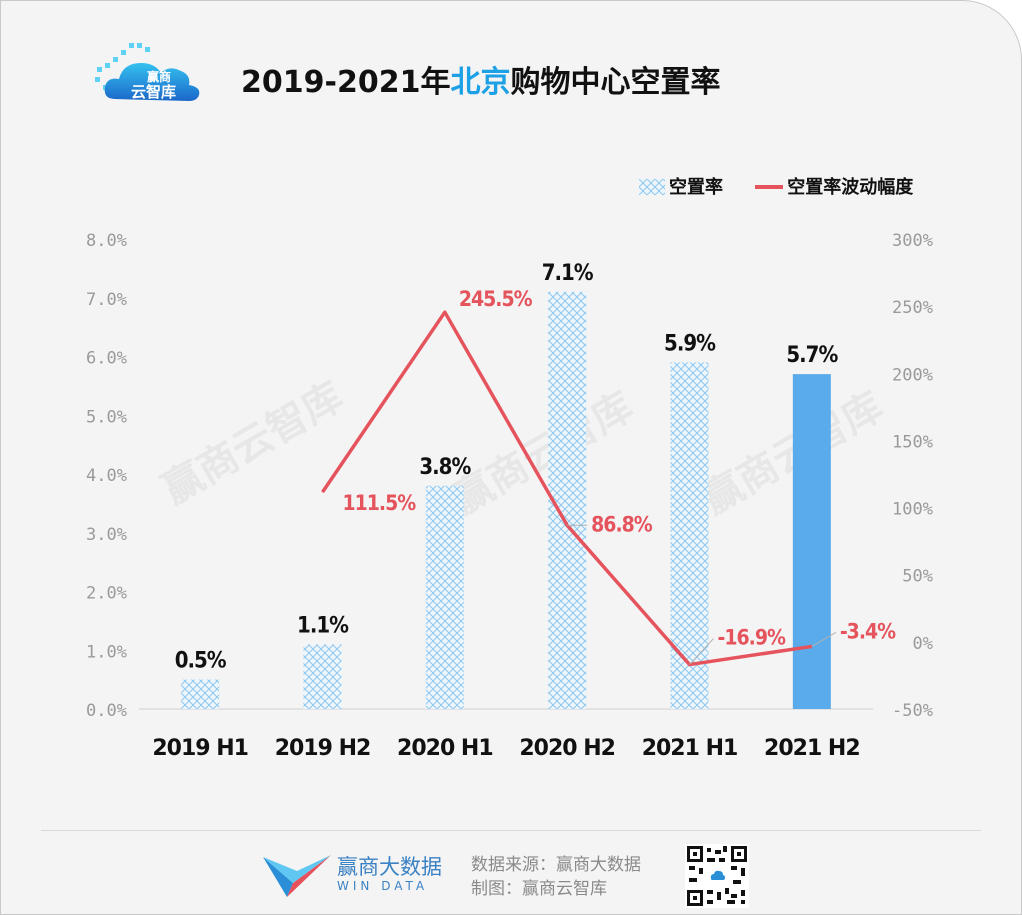  What do you see at coordinates (717, 876) in the screenshot?
I see `qr-code-icon` at bounding box center [717, 876].